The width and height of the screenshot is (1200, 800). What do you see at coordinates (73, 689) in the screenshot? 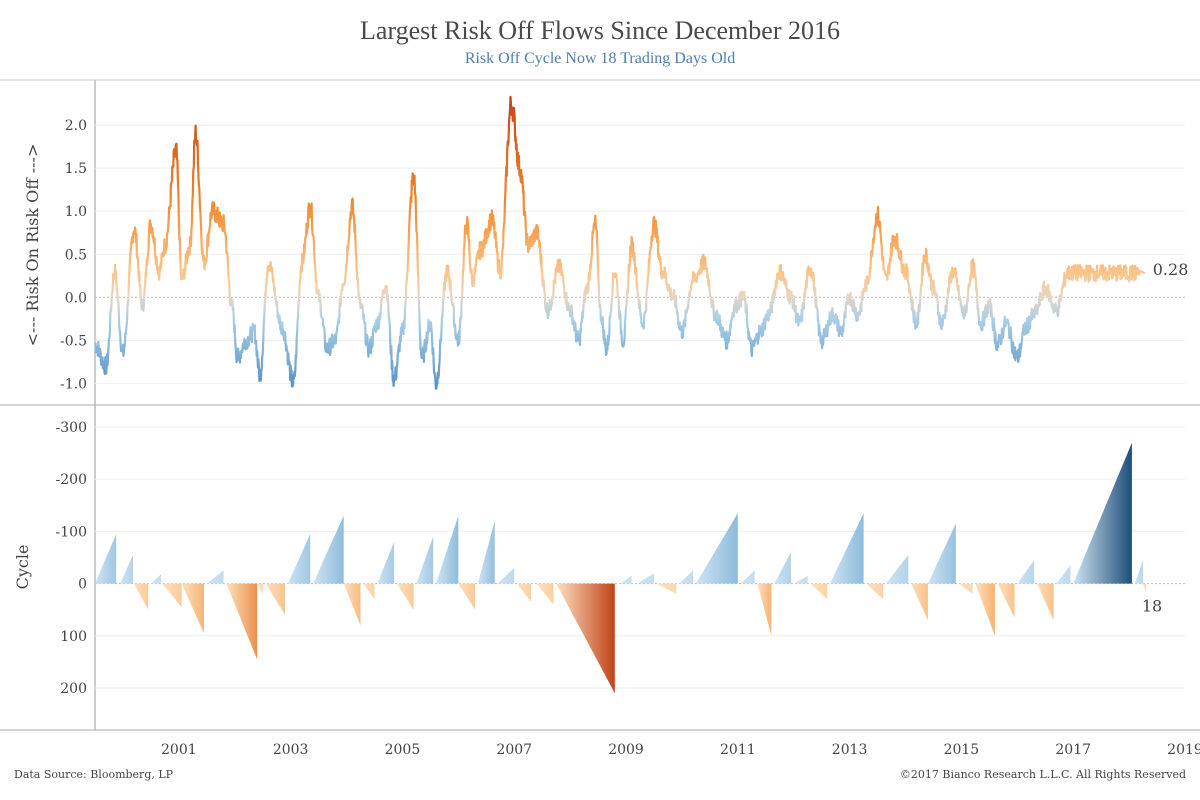
I see `bottom-ytick-label: 200` at bounding box center [73, 689].